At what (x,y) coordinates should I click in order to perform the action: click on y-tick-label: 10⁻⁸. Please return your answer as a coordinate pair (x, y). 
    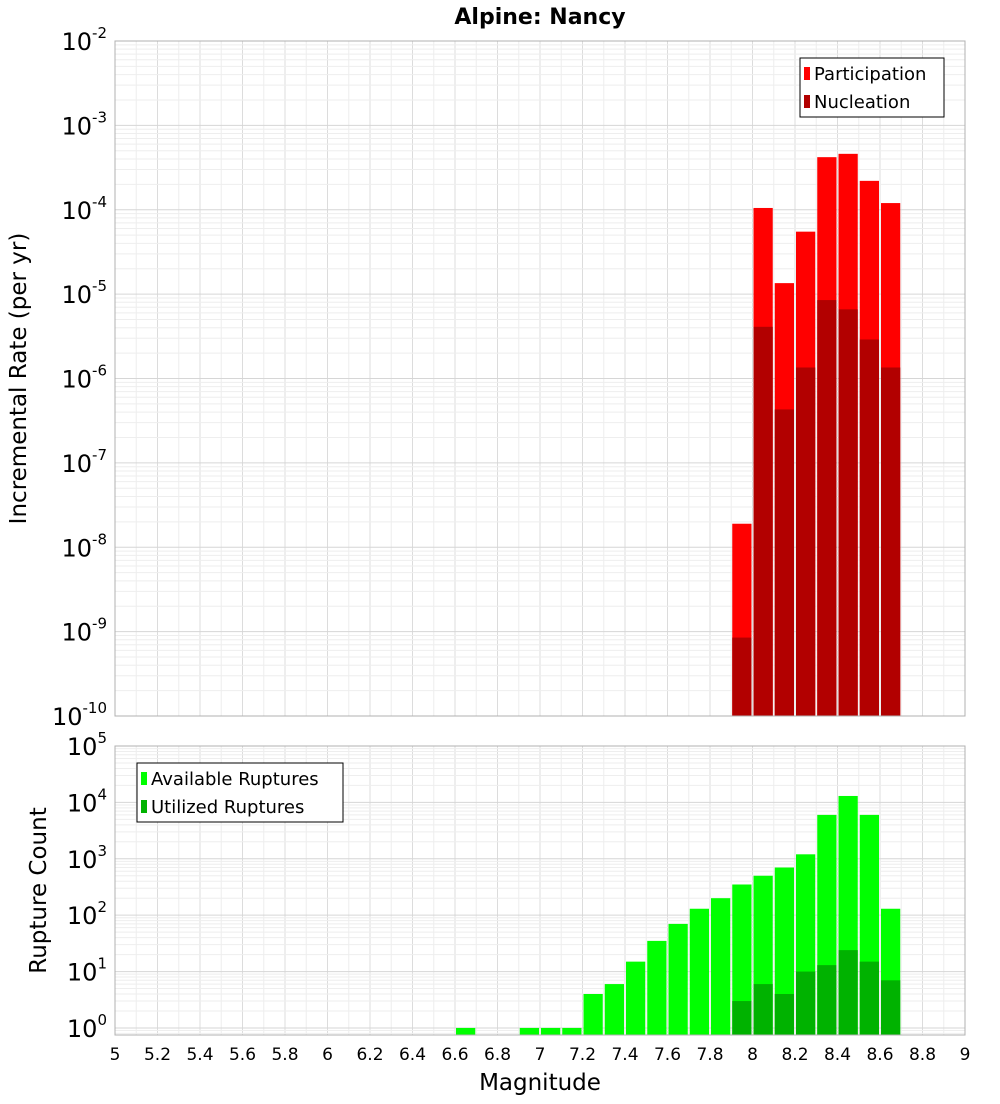
    Looking at the image, I should click on (84, 546).